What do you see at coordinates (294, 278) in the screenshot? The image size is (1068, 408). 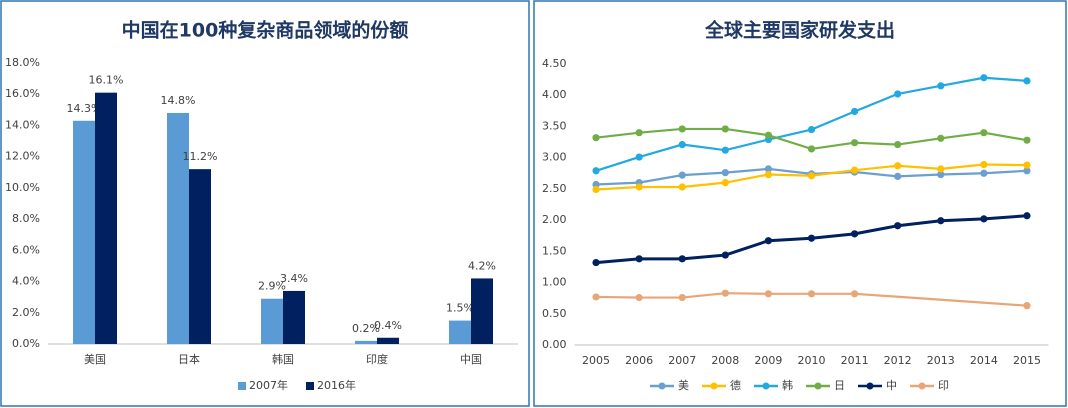 I see `data-label: 3.4%` at bounding box center [294, 278].